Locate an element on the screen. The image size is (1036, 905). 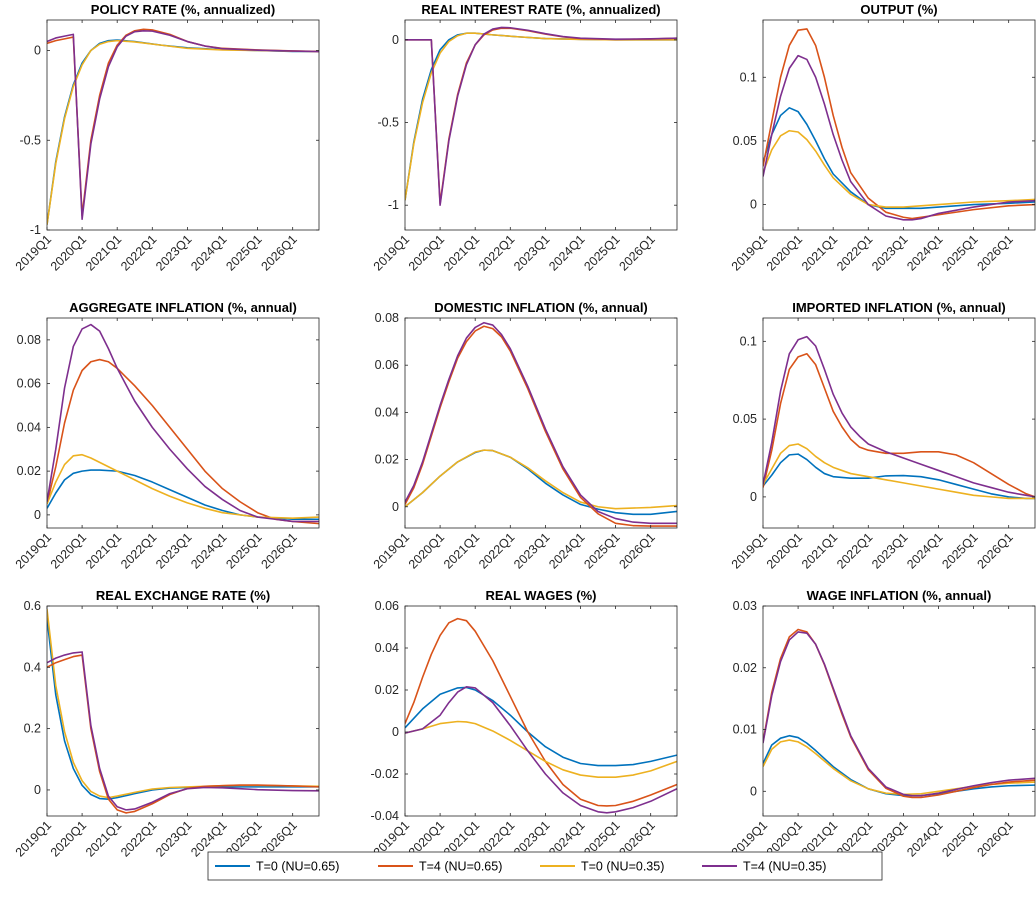
subplot-title: AGGREGATE INFLATION (%, annual) is located at coordinates (183, 307).